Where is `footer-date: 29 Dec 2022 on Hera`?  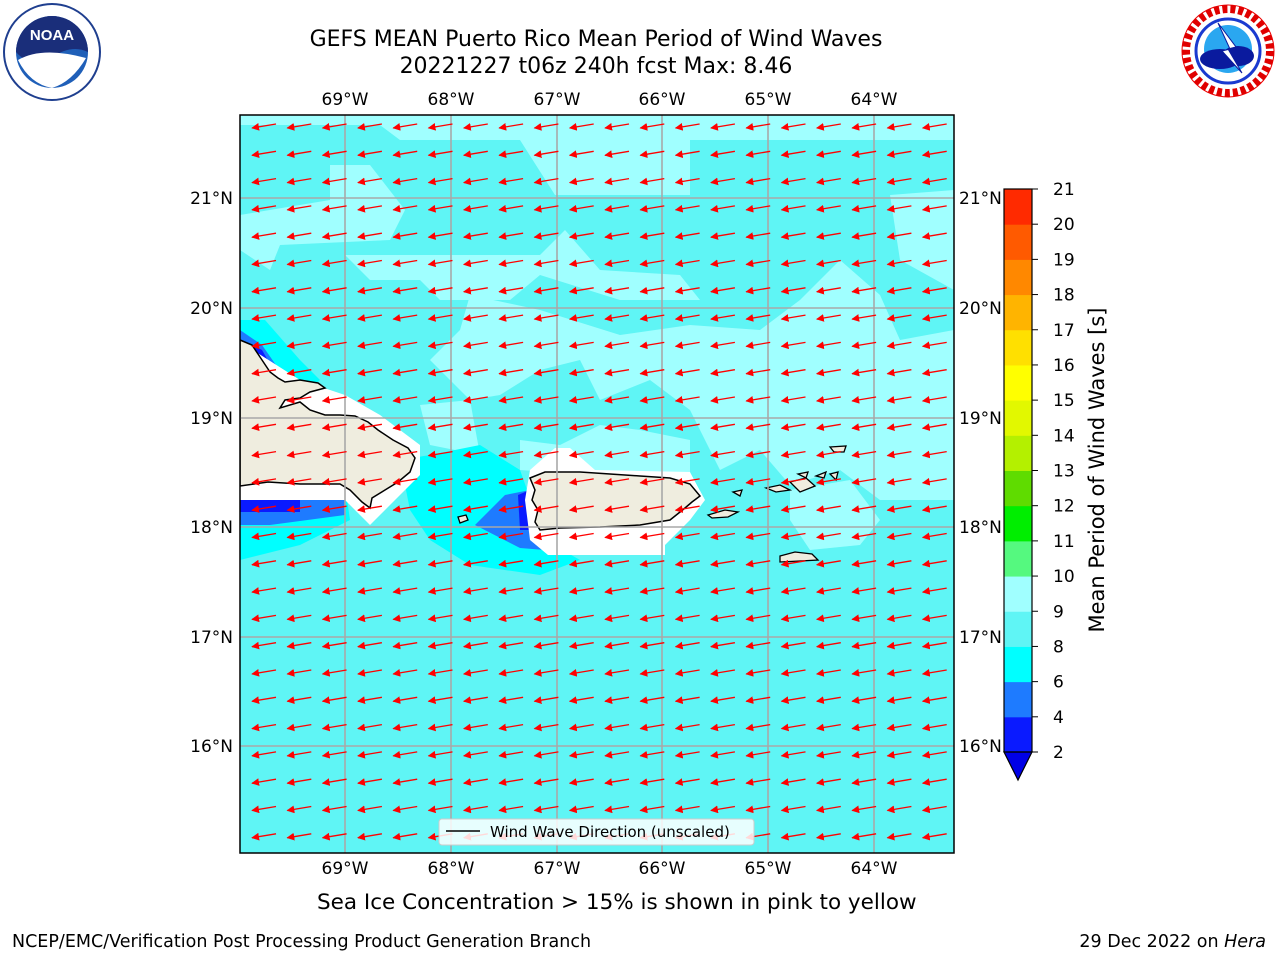
footer-date: 29 Dec 2022 on Hera is located at coordinates (1172, 942).